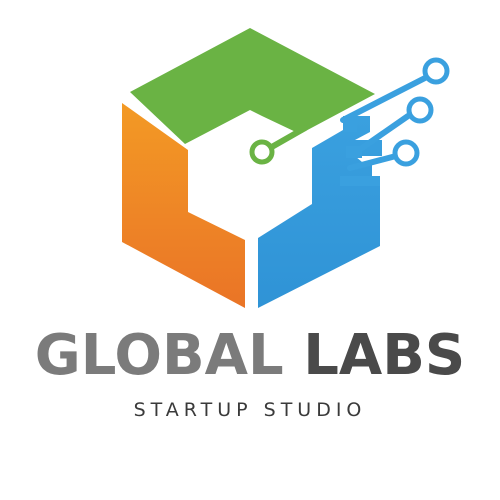 The image size is (500, 500). I want to click on cube-top-face, so click(252, 86).